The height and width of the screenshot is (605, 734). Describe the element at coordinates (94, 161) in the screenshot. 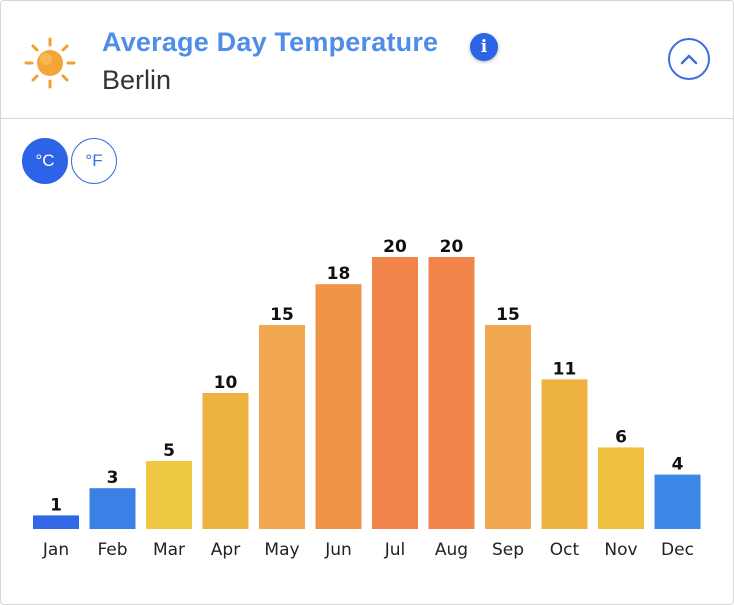

I see `fahrenheit-toggle: °F` at that location.